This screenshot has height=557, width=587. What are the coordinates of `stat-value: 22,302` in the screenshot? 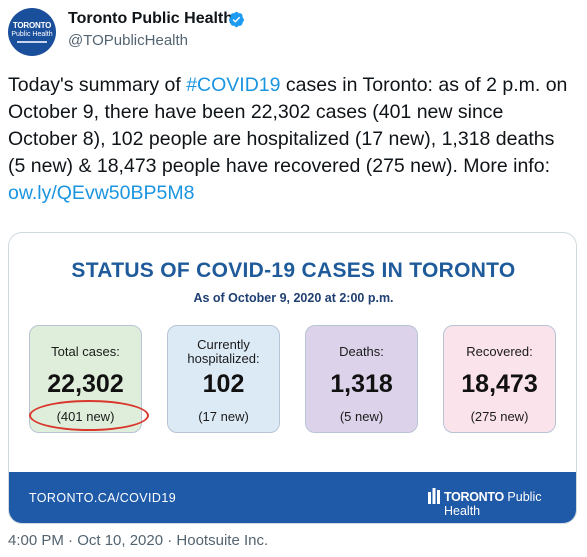 It's located at (85, 384).